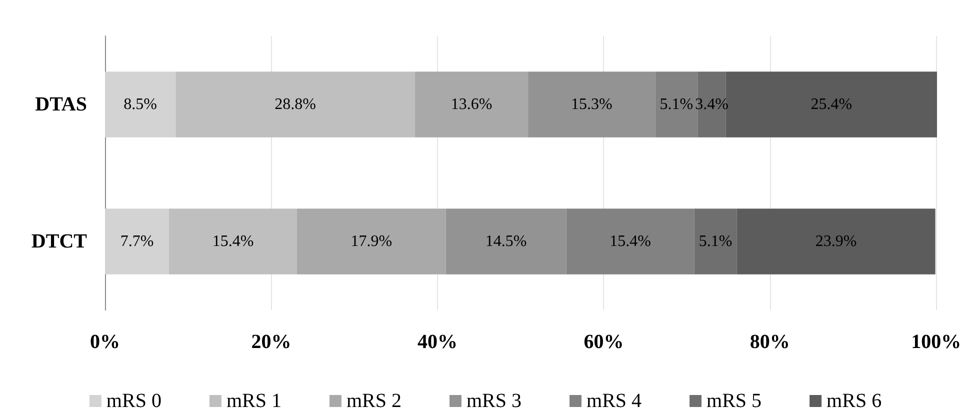 This screenshot has height=420, width=971. I want to click on legend-label: mRS 1, so click(254, 401).